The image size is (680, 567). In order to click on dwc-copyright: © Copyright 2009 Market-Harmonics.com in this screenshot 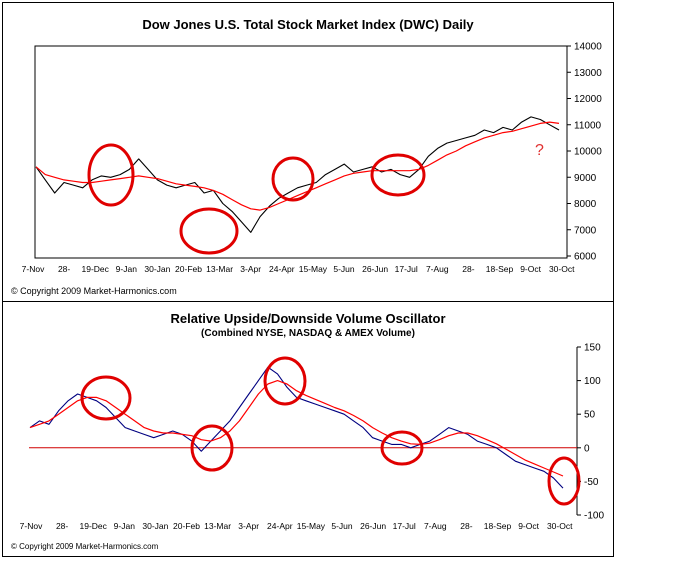, I will do `click(94, 291)`.